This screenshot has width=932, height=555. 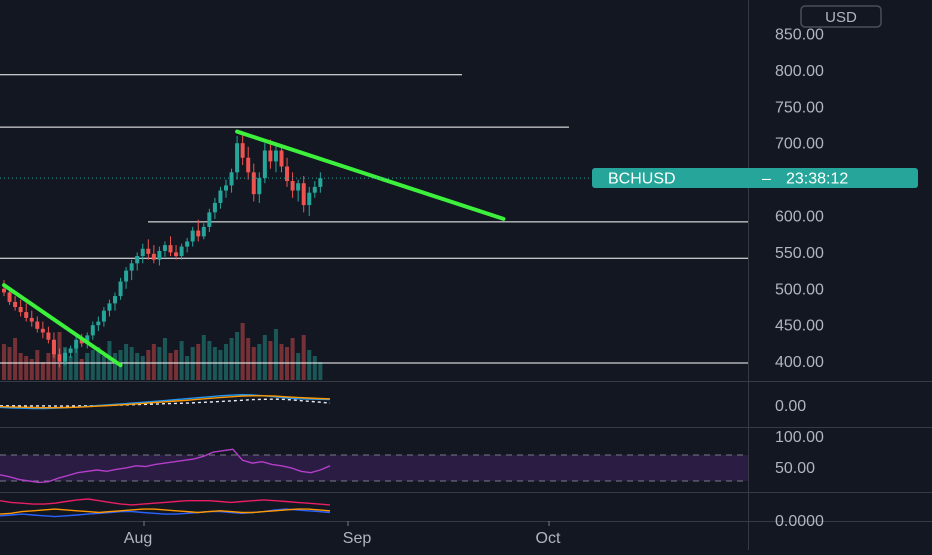 I want to click on rsi-band, so click(x=374, y=468).